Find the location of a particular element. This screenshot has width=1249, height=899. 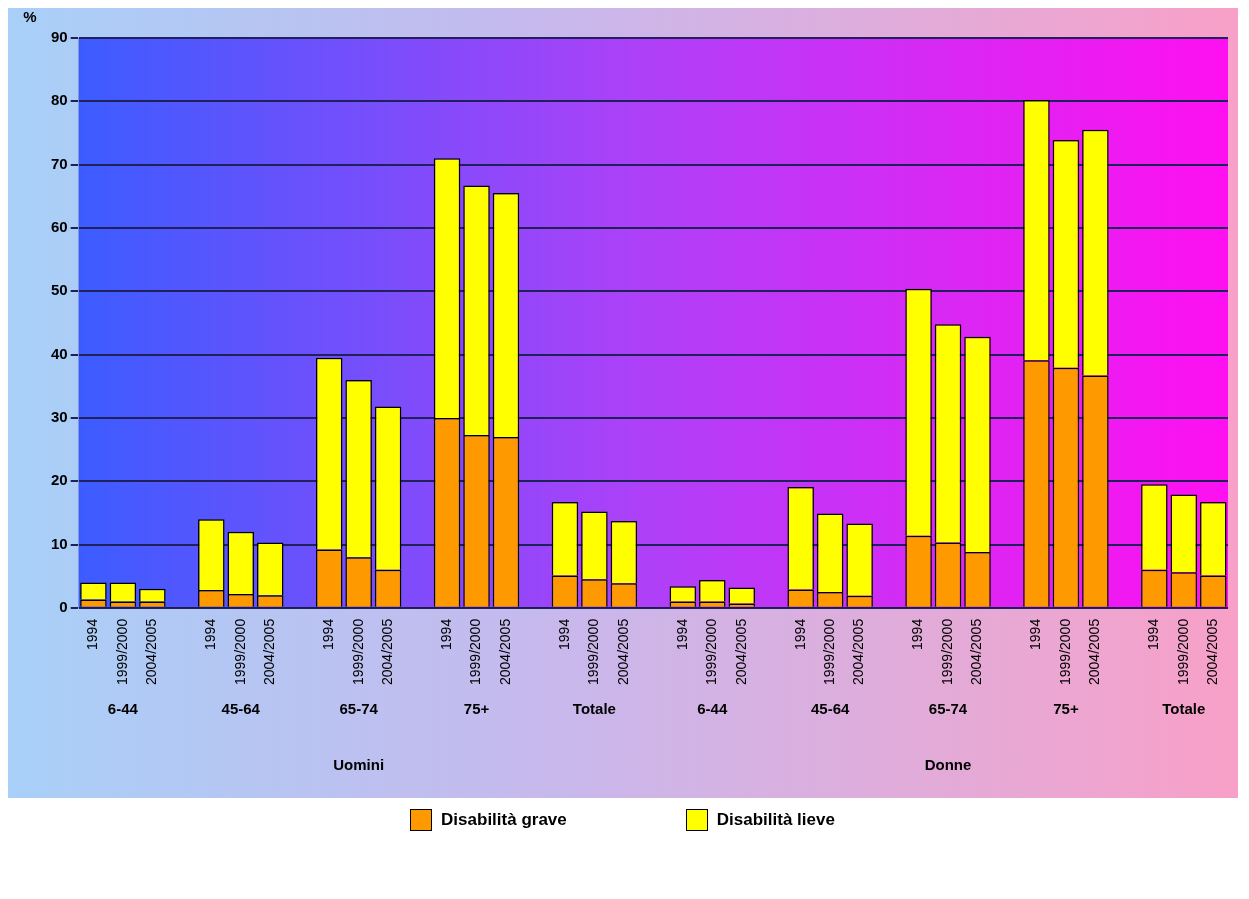

y-axis-title: % is located at coordinates (30, 17).